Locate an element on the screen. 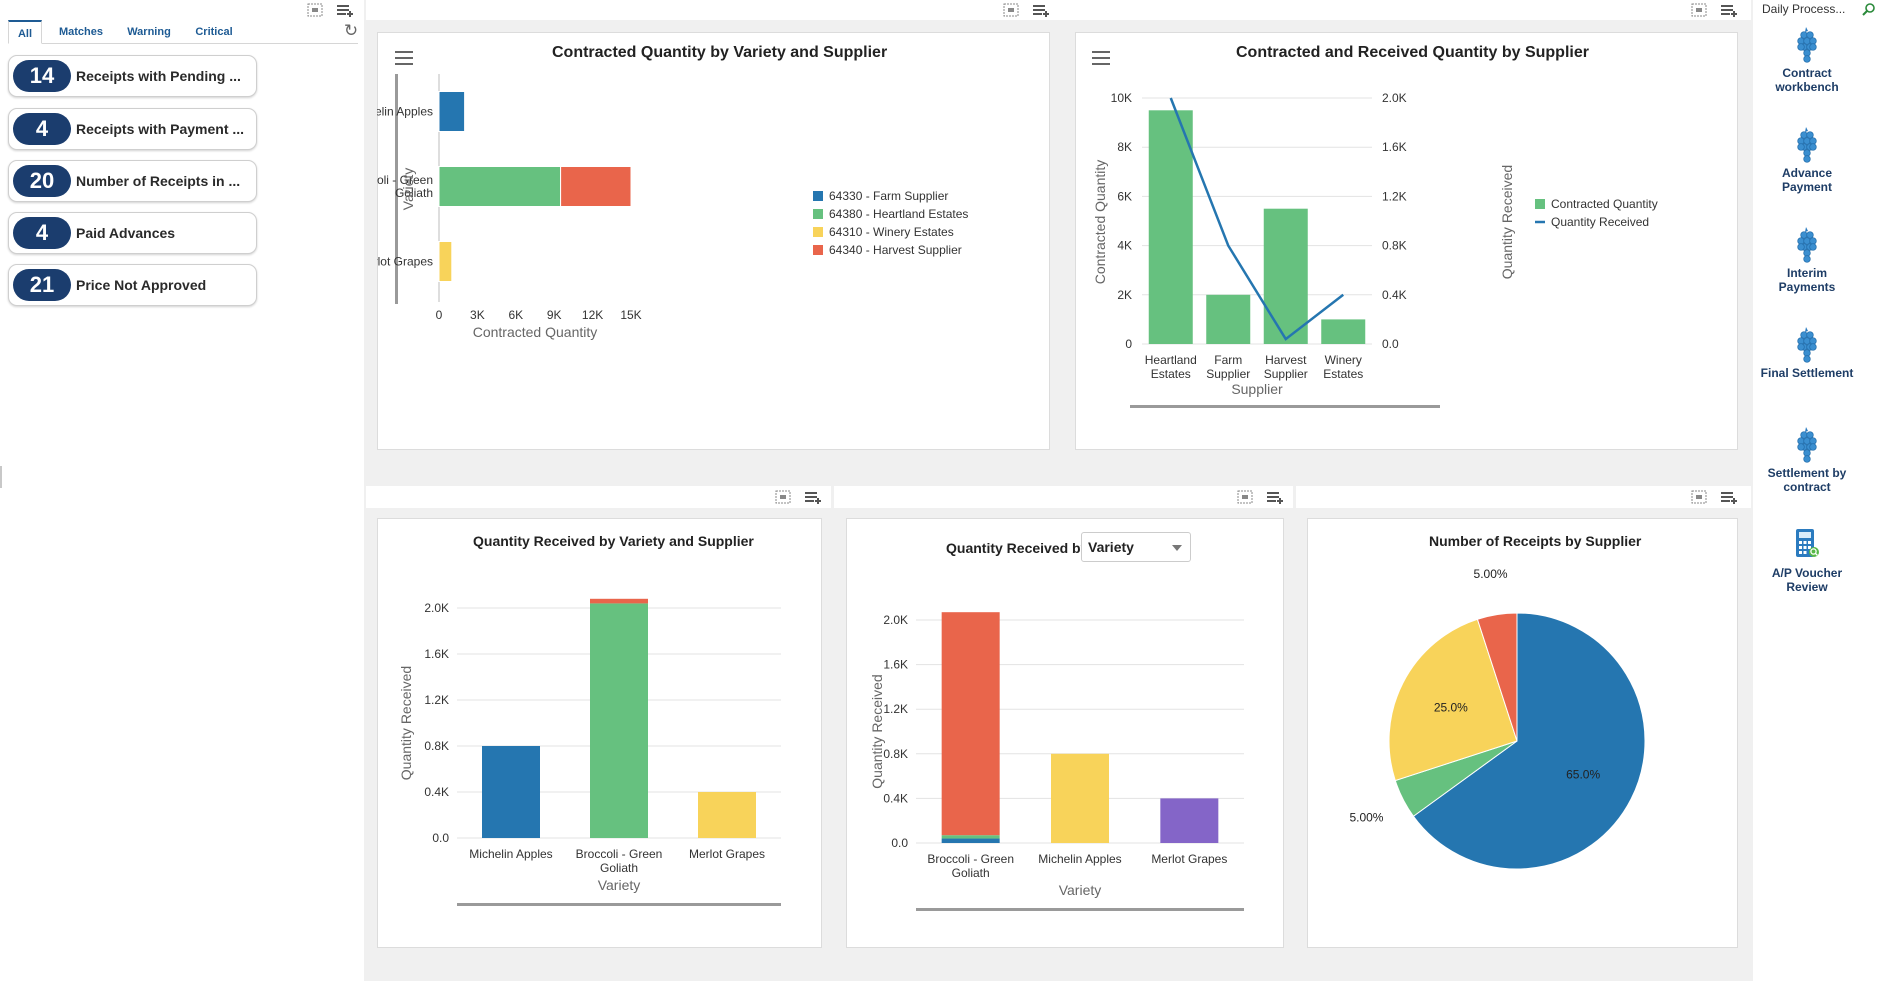  category-label: Broccoli - Green is located at coordinates (970, 859).